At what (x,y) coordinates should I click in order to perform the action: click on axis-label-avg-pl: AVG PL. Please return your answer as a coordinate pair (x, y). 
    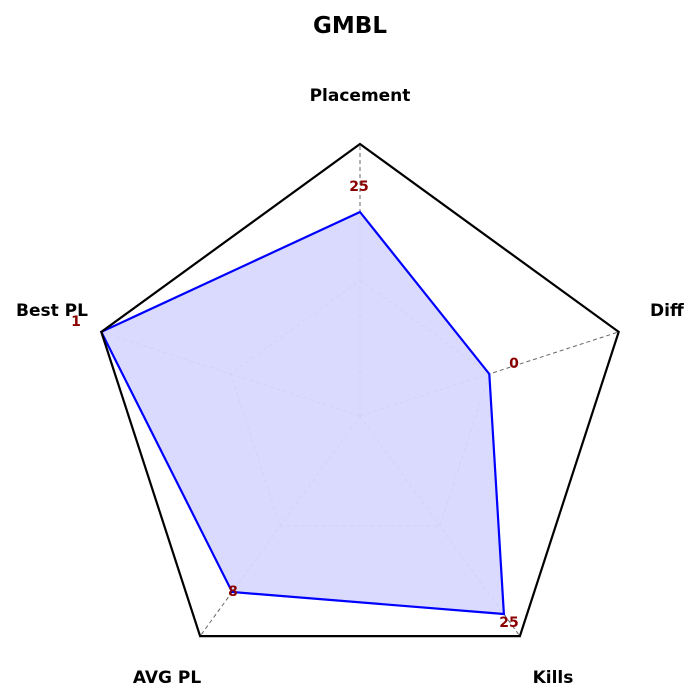
    Looking at the image, I should click on (167, 678).